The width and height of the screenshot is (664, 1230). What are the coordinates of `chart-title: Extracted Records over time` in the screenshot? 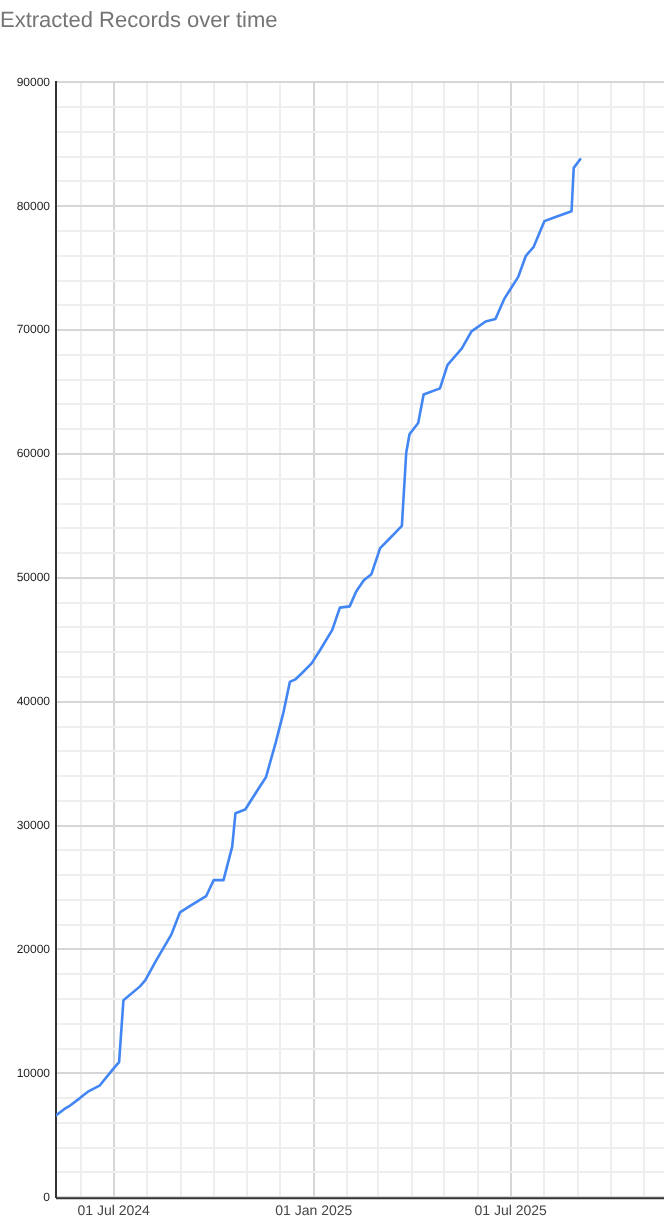 It's located at (139, 21).